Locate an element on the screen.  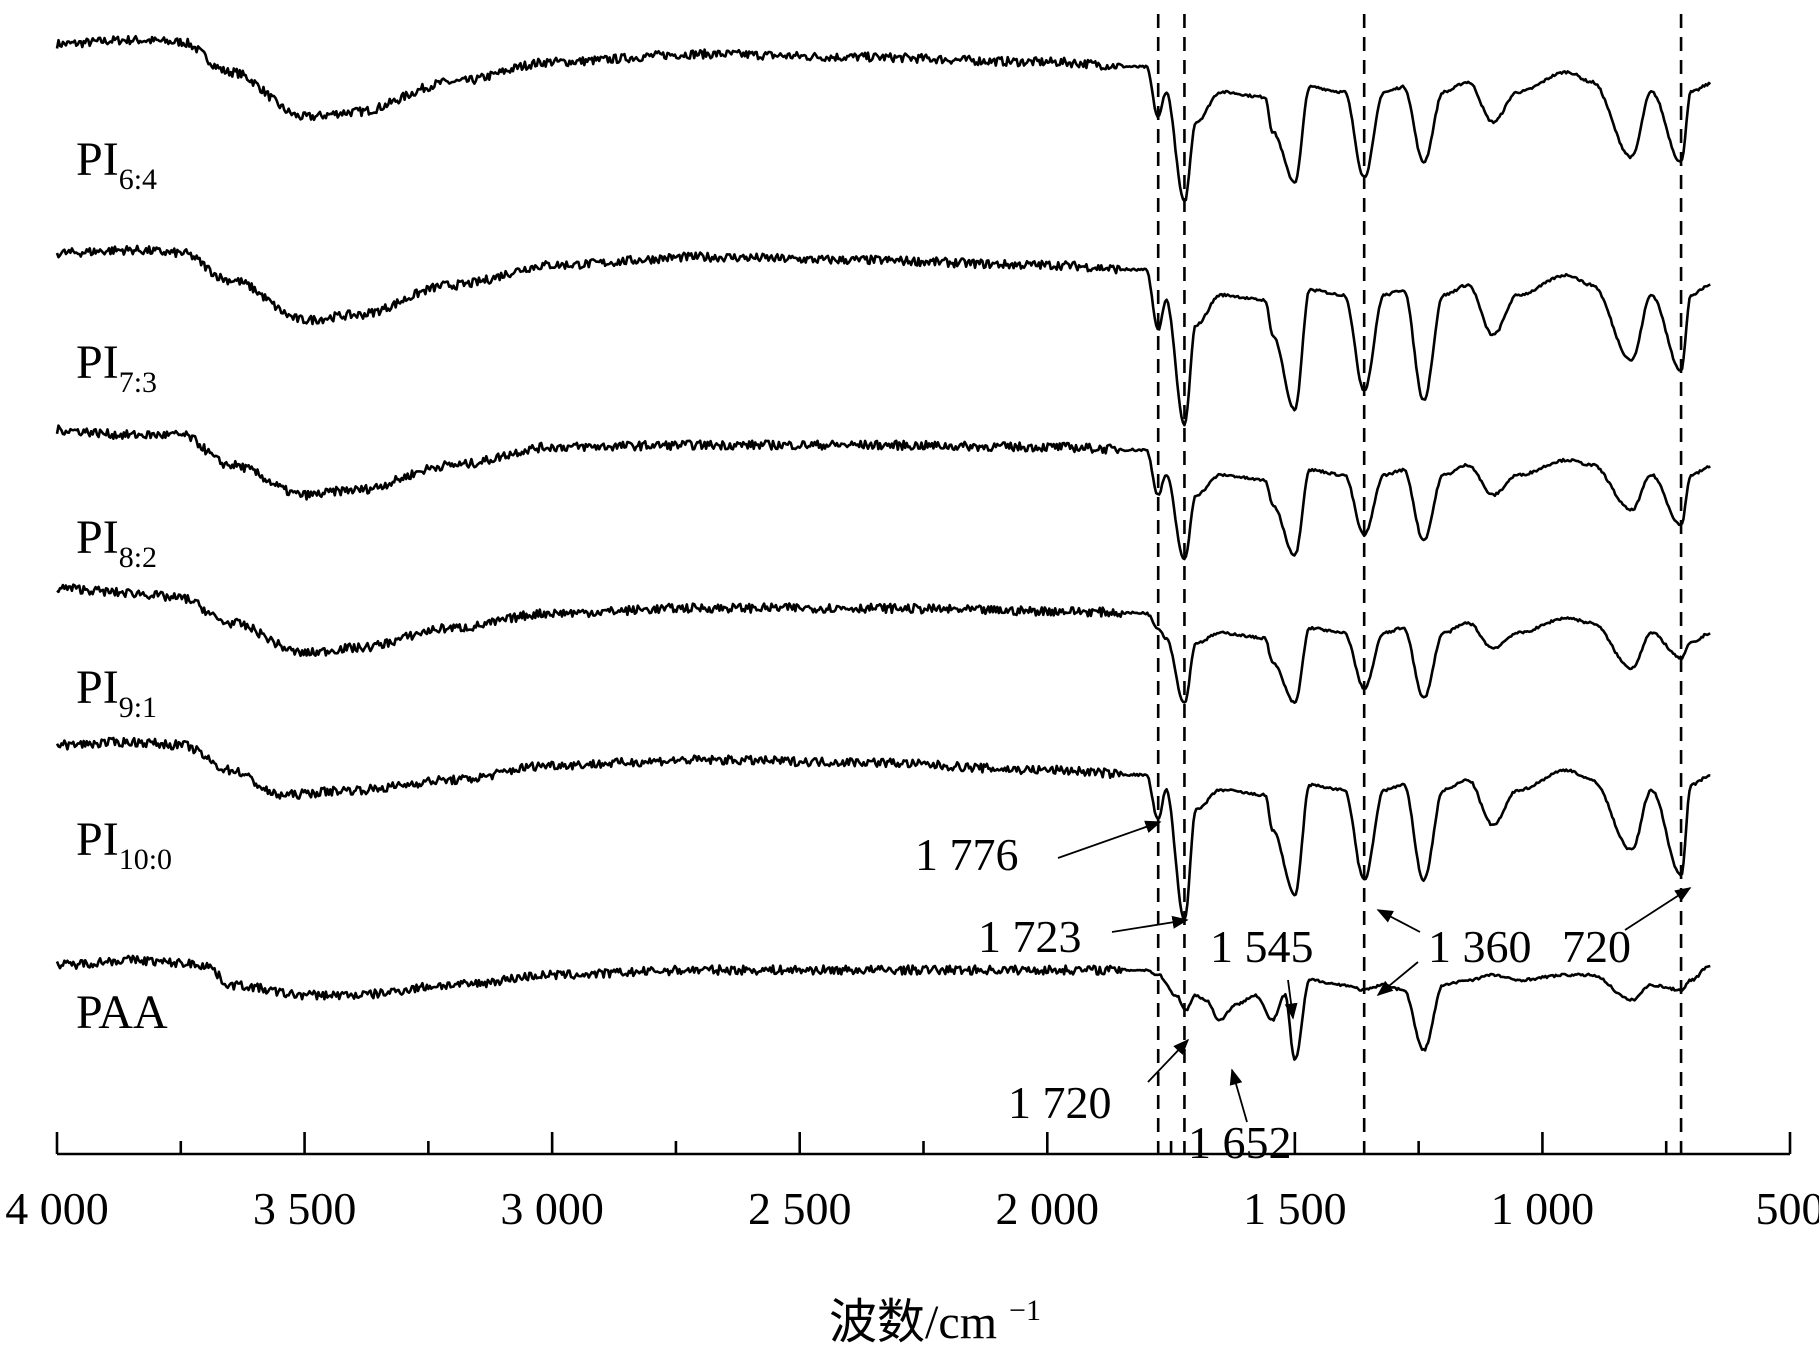
series-label-subscript: 10:0 is located at coordinates (145, 859).